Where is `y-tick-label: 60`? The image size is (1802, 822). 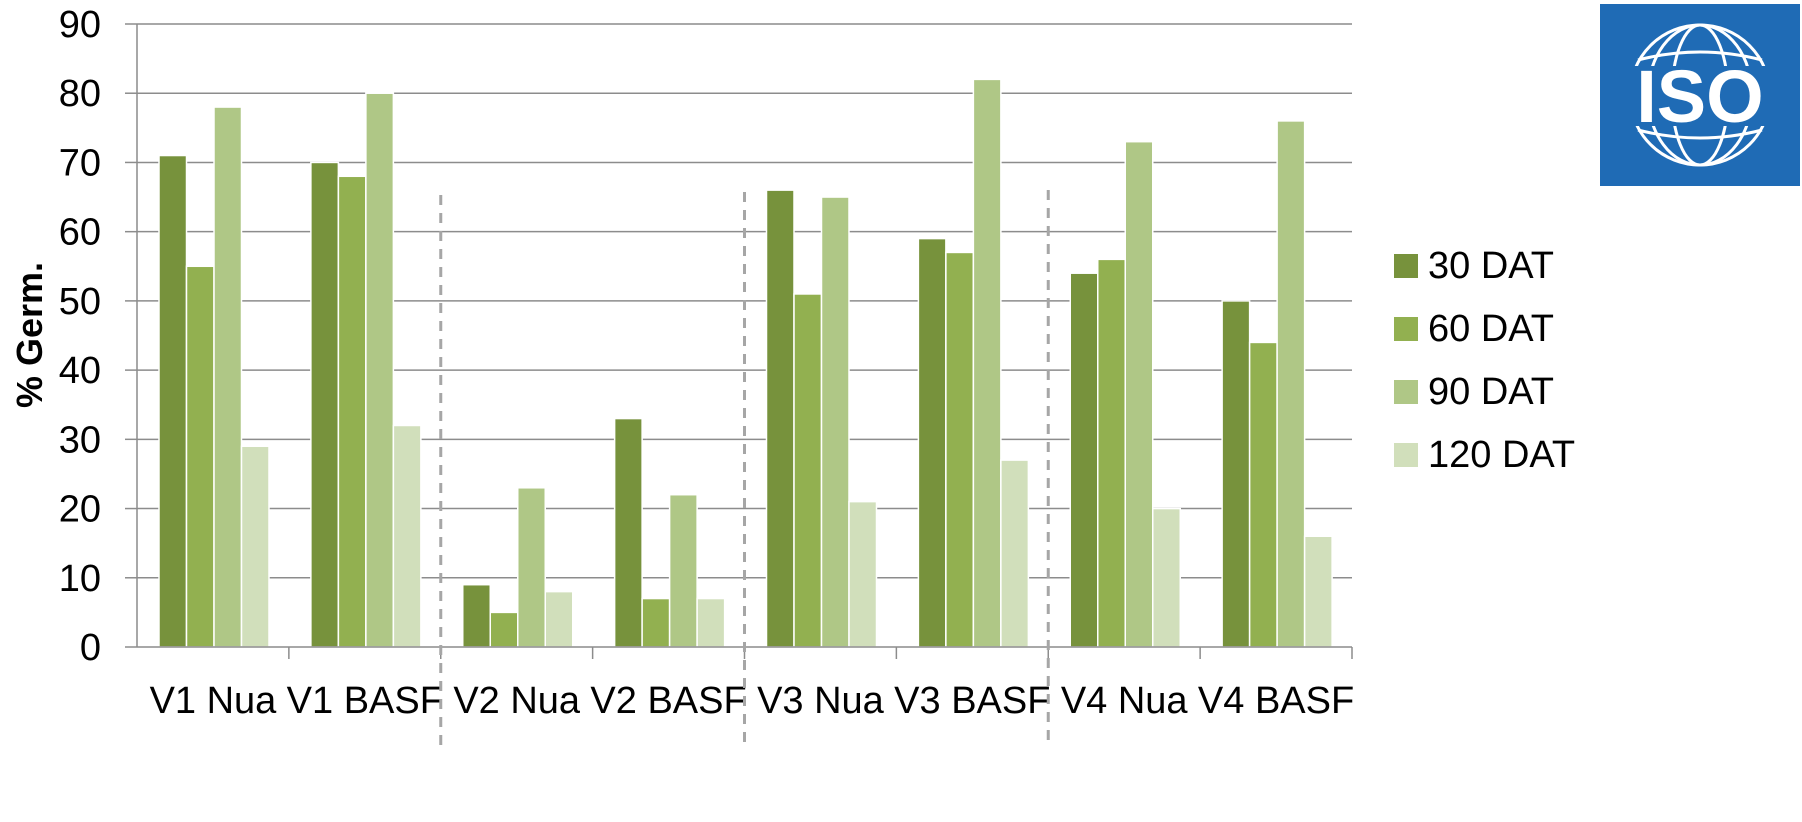
y-tick-label: 60 is located at coordinates (80, 233).